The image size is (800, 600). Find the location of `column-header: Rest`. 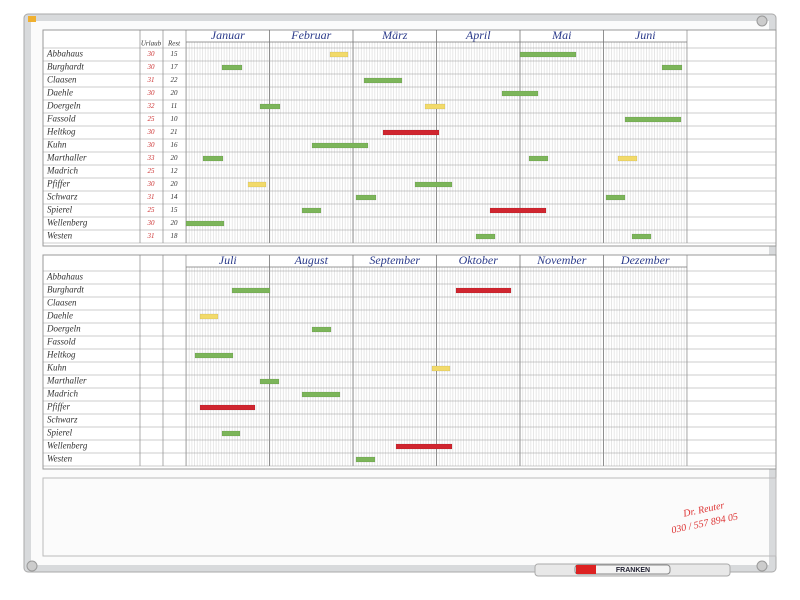

column-header: Rest is located at coordinates (174, 44).